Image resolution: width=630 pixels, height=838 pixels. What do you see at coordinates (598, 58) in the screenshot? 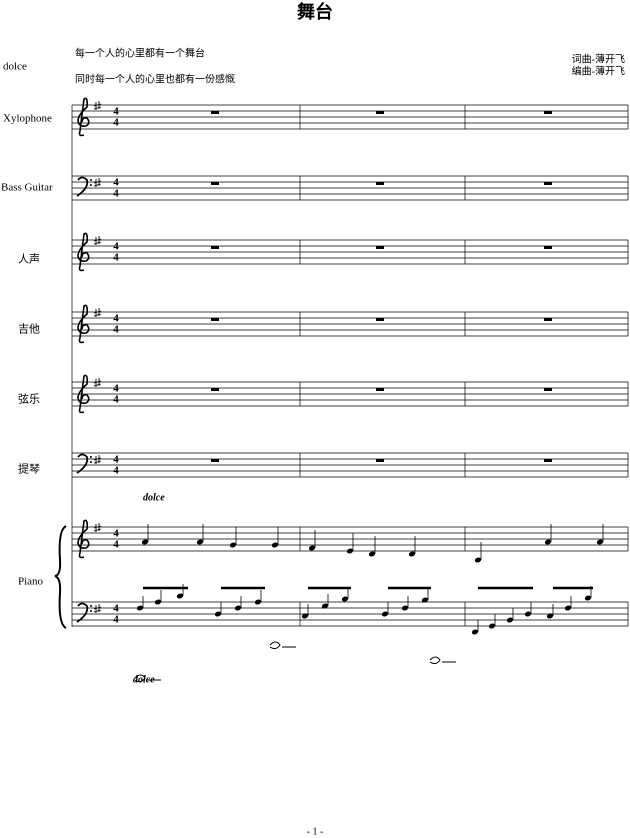
I see `credit: 词曲-薄开飞` at bounding box center [598, 58].